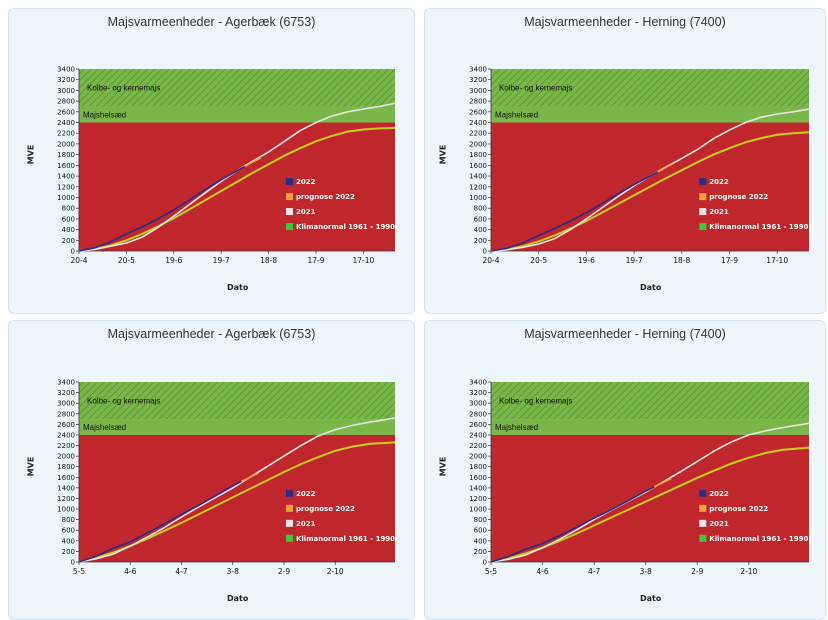  I want to click on series-line-klimanormal, so click(237, 189).